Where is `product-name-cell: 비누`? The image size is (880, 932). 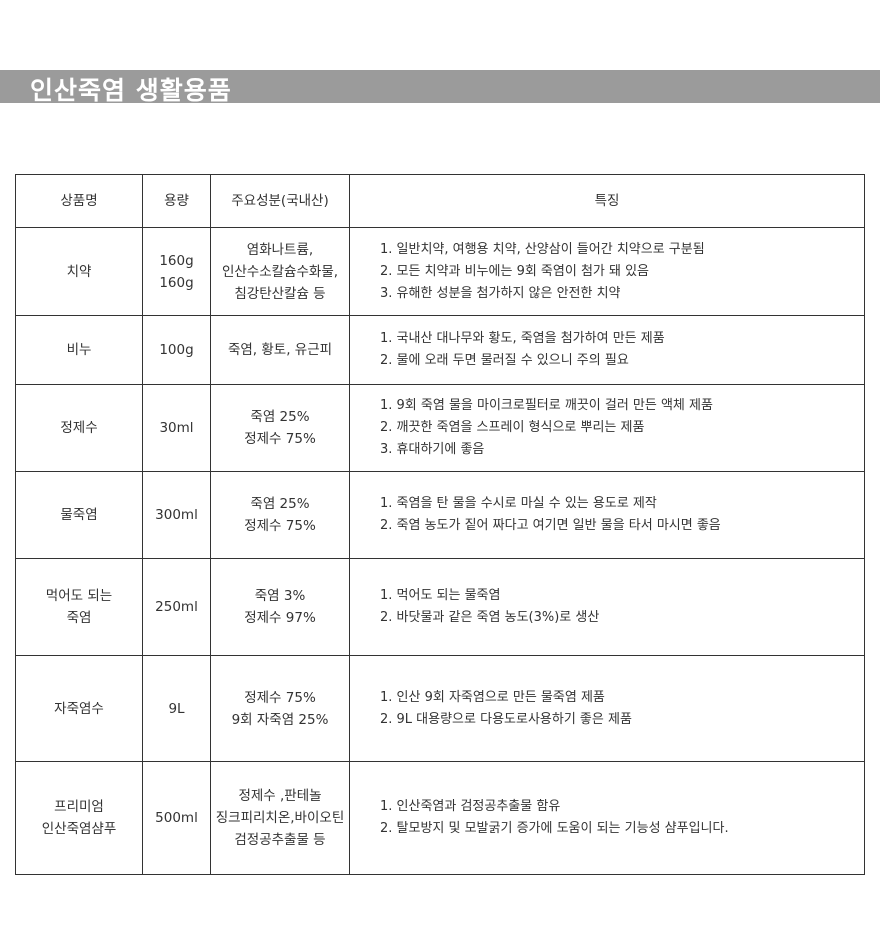 product-name-cell: 비누 is located at coordinates (79, 350).